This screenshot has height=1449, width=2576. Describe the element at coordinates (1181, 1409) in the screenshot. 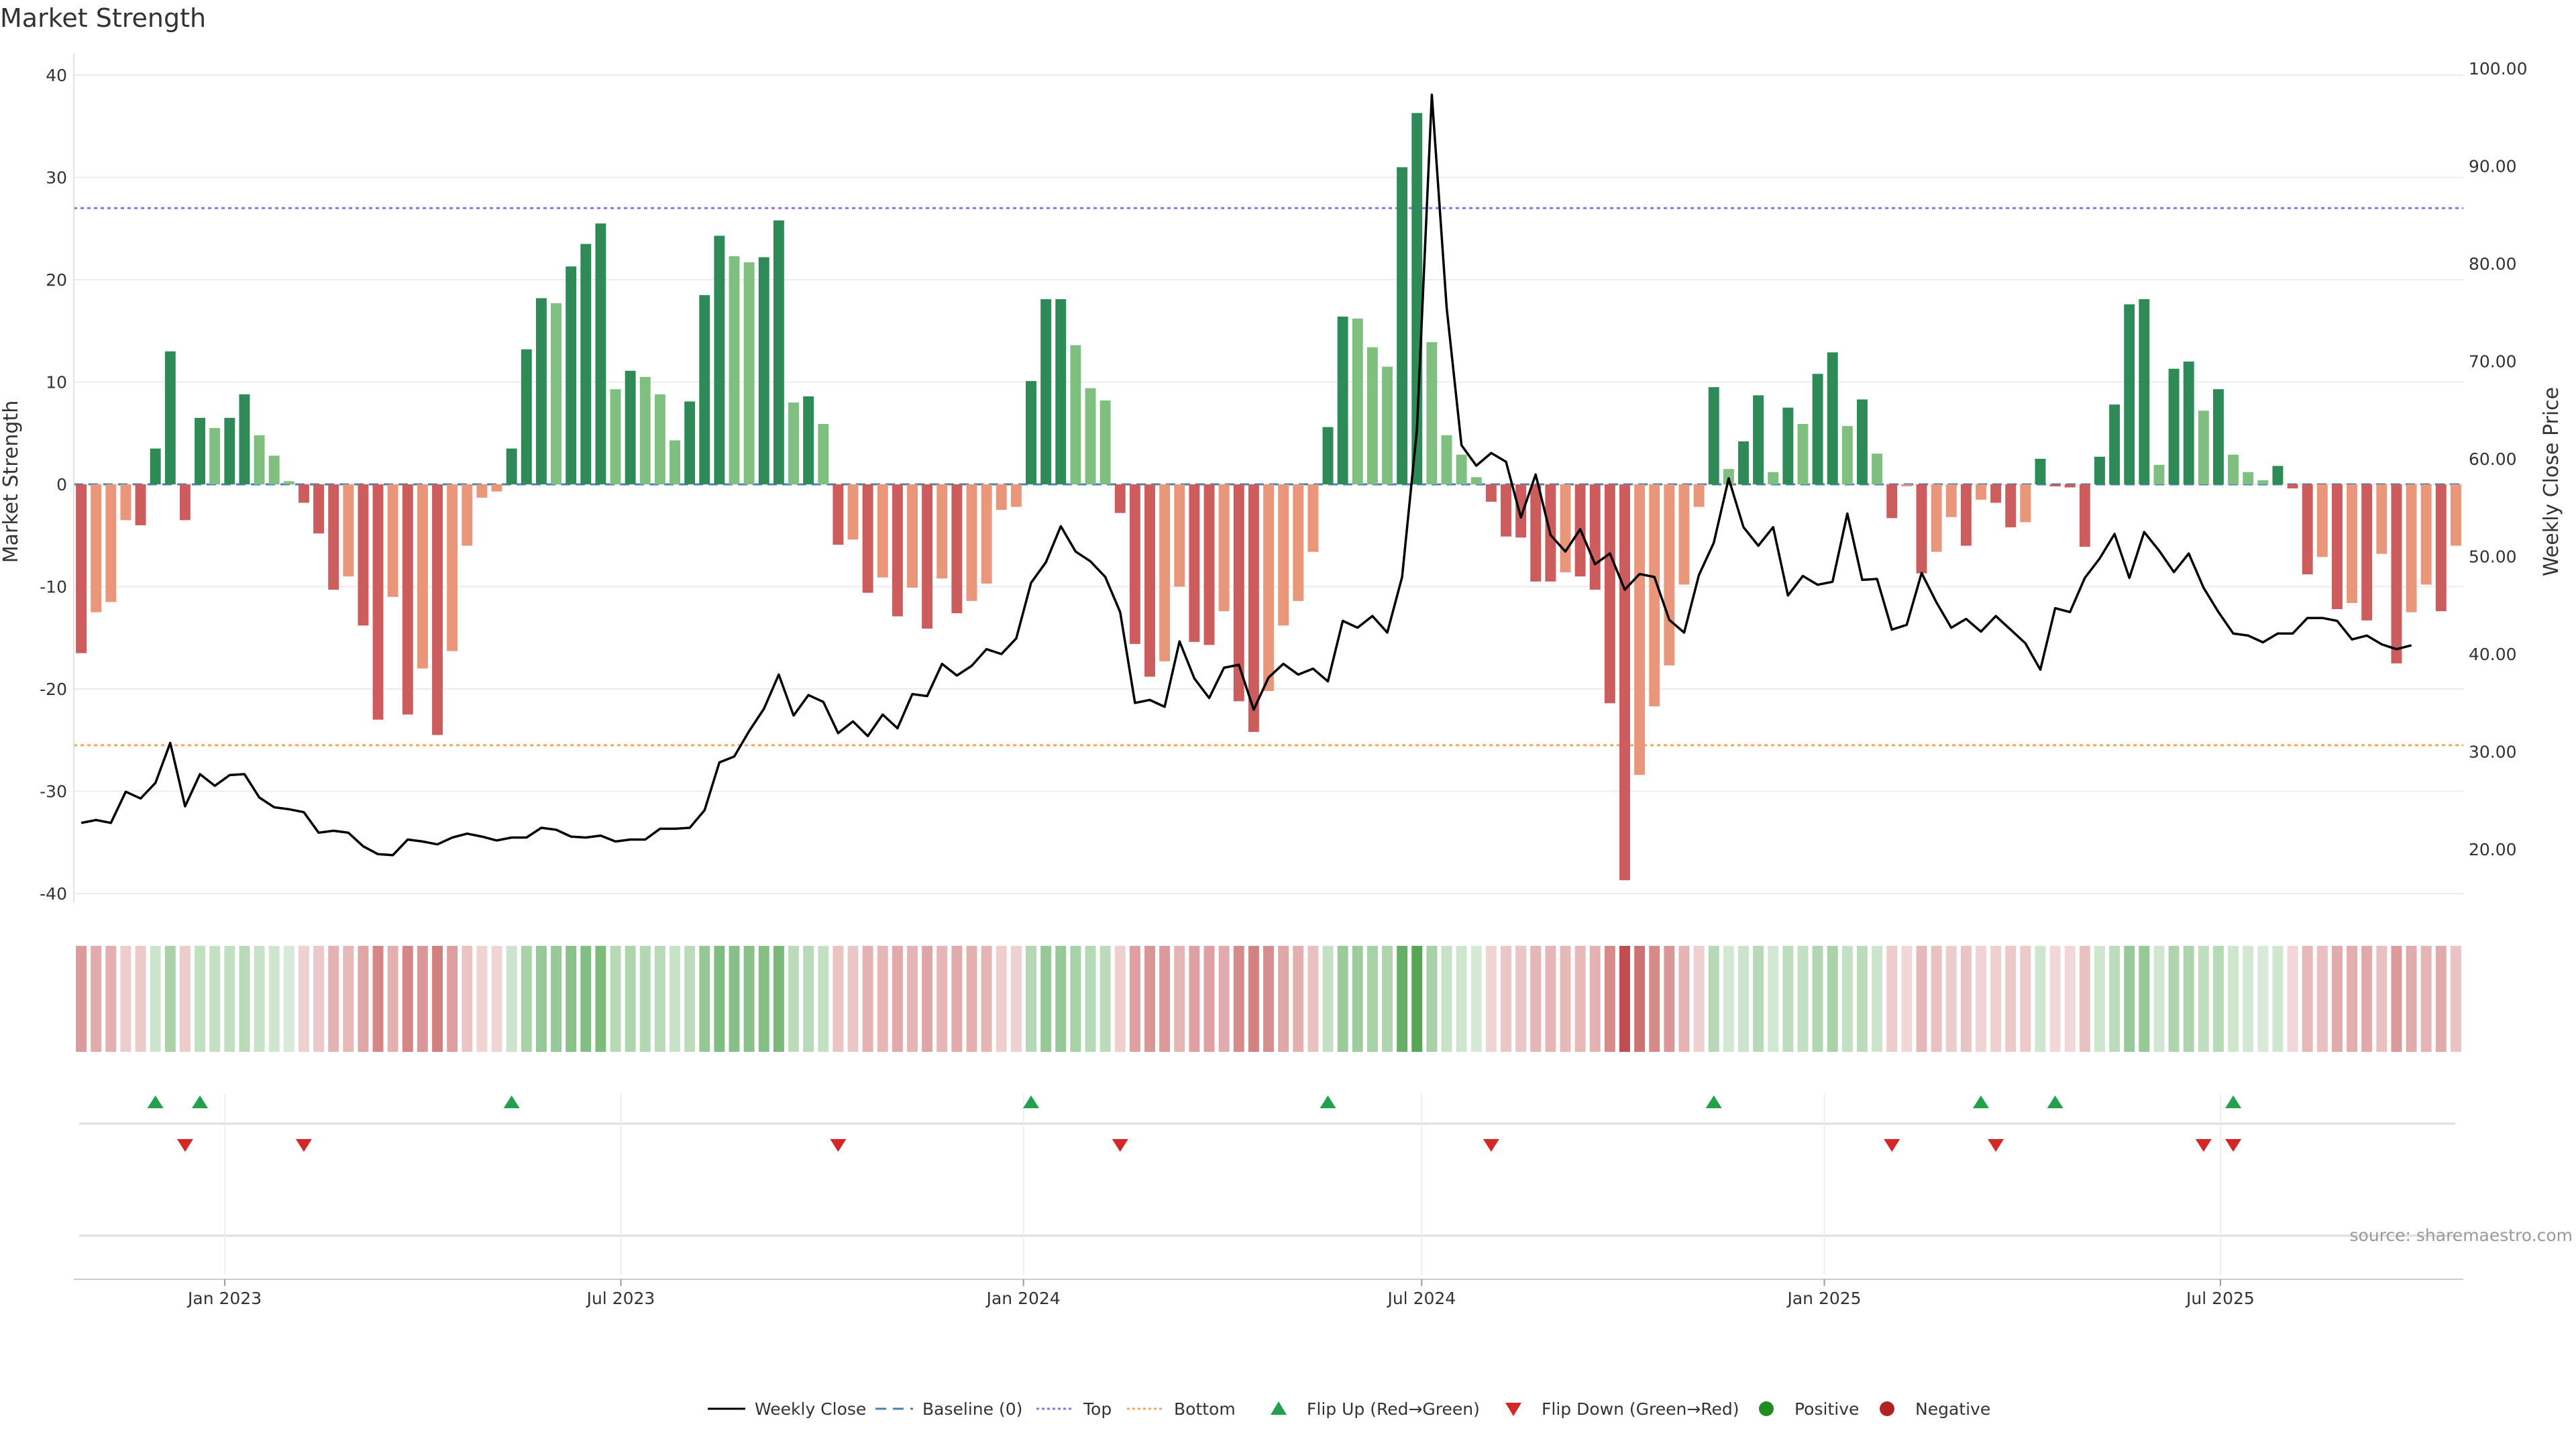

I see `legend-item: Bottom` at that location.